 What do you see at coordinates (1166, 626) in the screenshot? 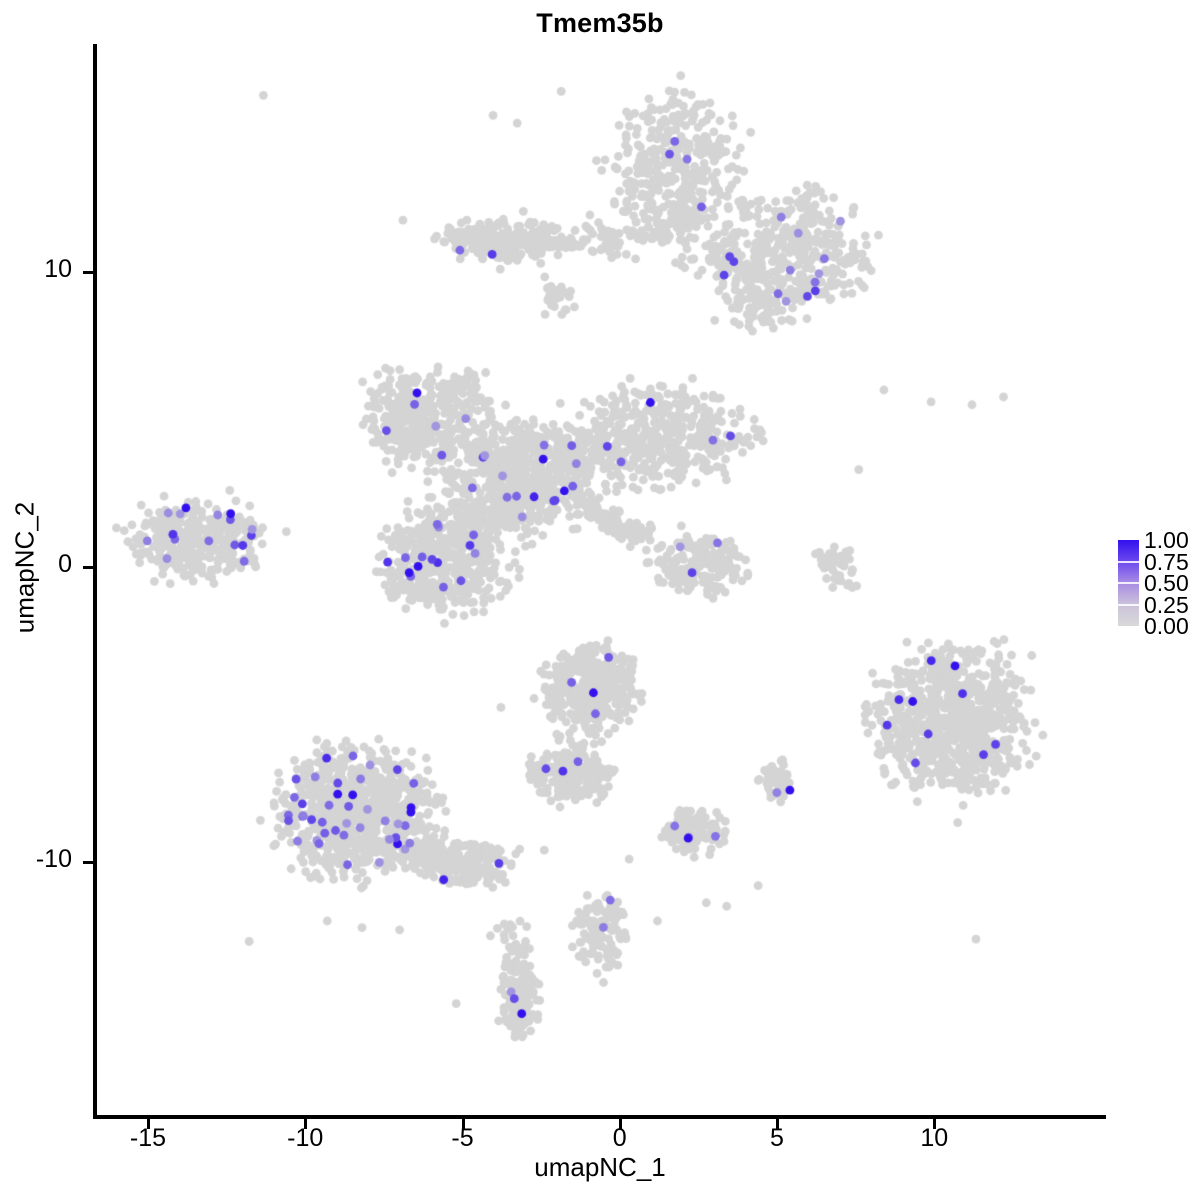
I see `legend-label: 0.00` at bounding box center [1166, 626].